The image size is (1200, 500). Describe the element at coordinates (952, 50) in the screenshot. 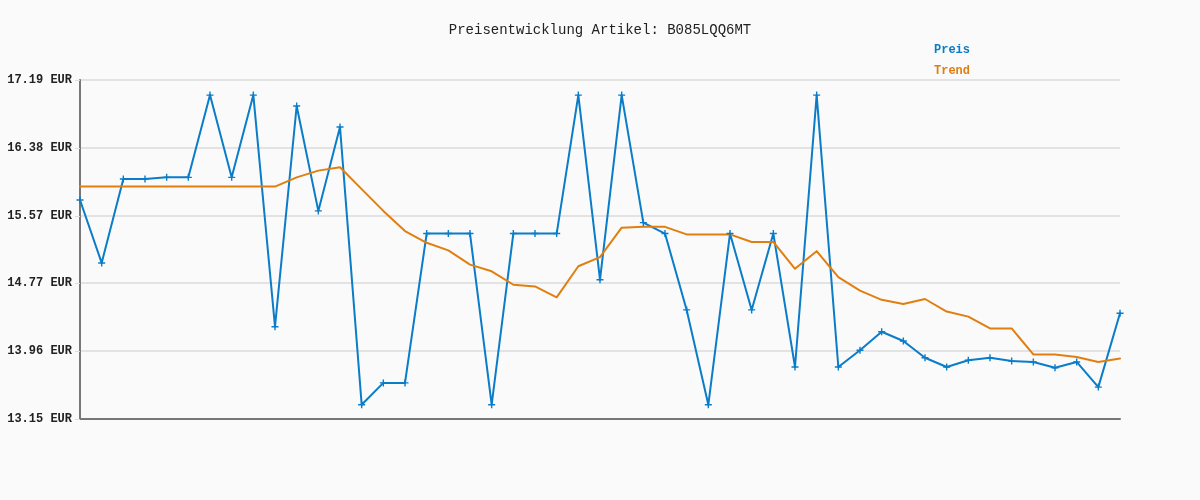

I see `text: Preis` at that location.